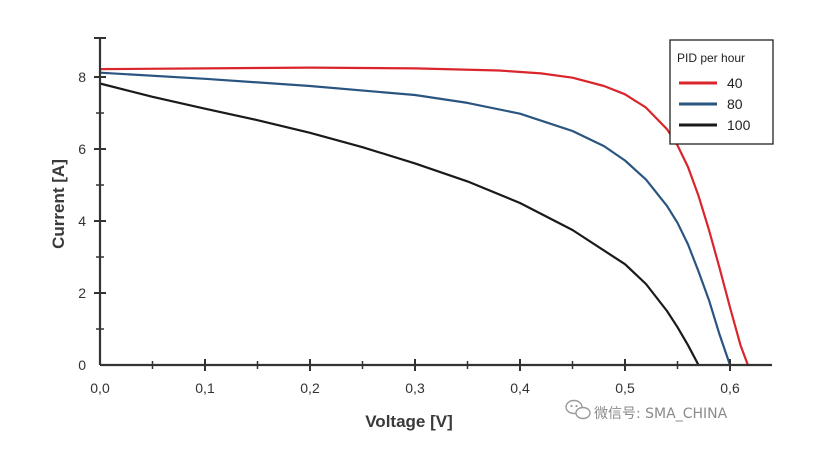  Describe the element at coordinates (739, 125) in the screenshot. I see `legend-label: 100` at that location.